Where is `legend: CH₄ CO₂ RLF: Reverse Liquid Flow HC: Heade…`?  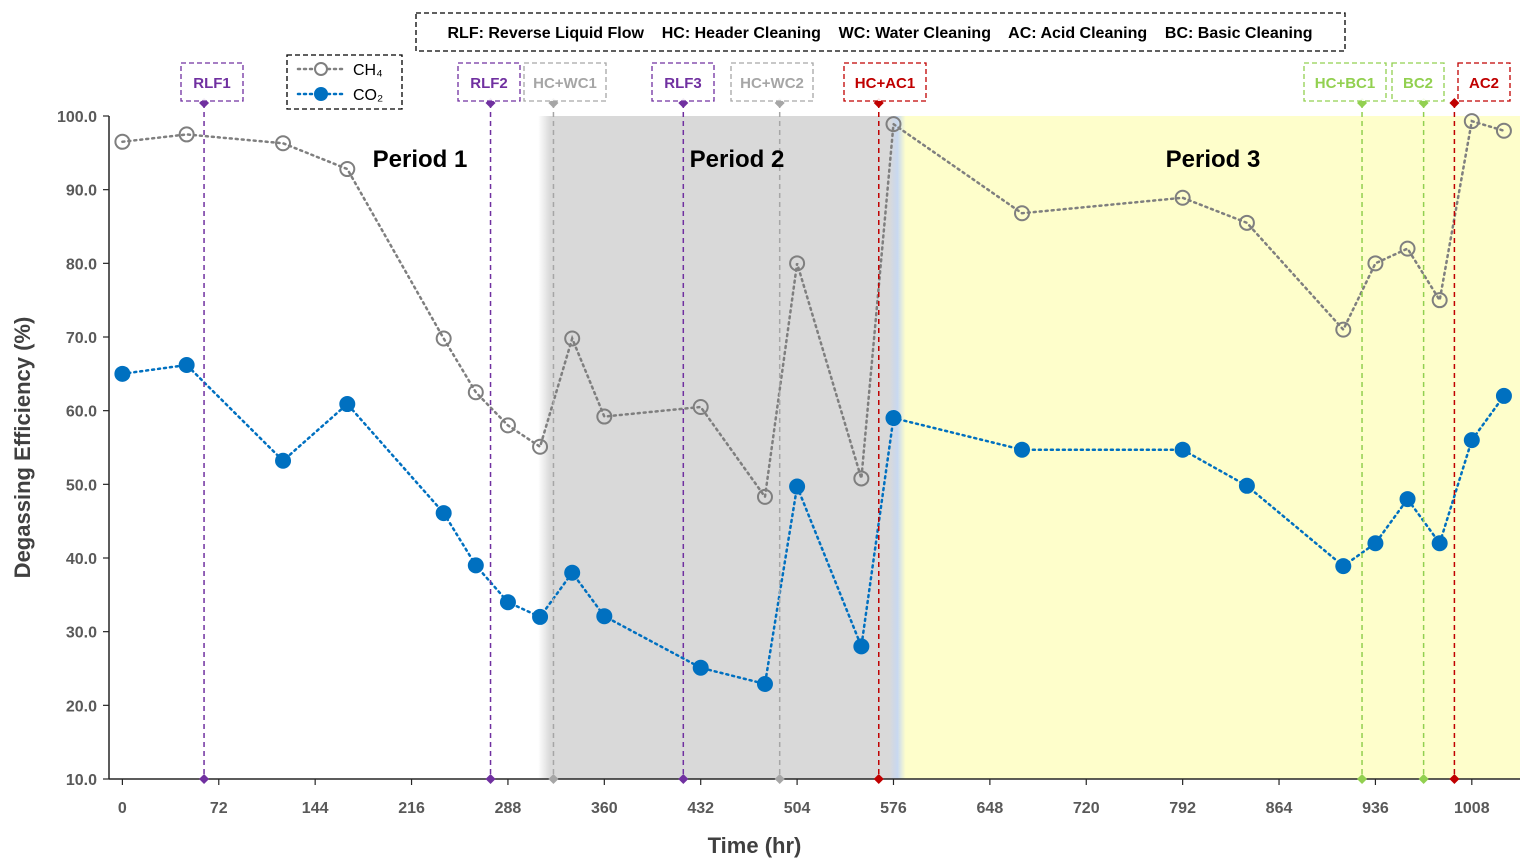
legend: CH₄ CO₂ RLF: Reverse Liquid Flow HC: Heade… is located at coordinates (816, 61).